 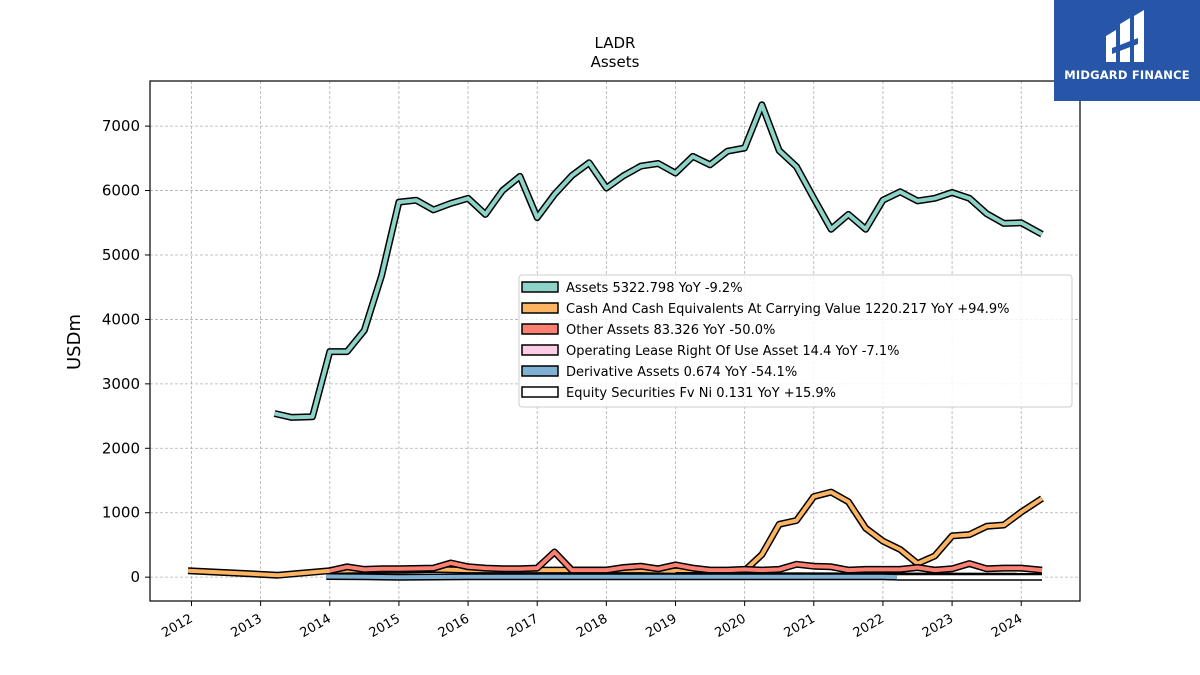 What do you see at coordinates (246, 626) in the screenshot?
I see `x-tick-label: 2013` at bounding box center [246, 626].